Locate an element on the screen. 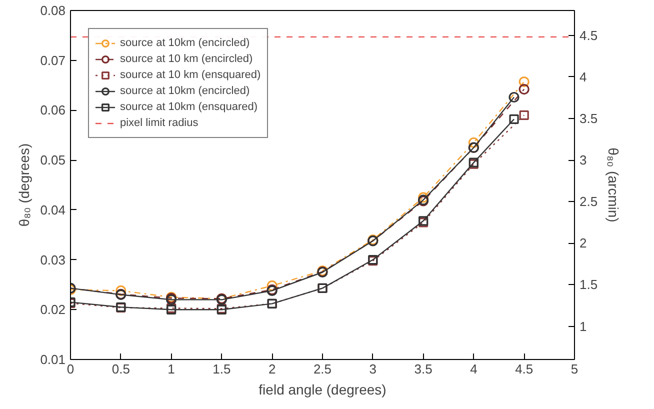  y2-tick-label: 2.5 is located at coordinates (589, 202).